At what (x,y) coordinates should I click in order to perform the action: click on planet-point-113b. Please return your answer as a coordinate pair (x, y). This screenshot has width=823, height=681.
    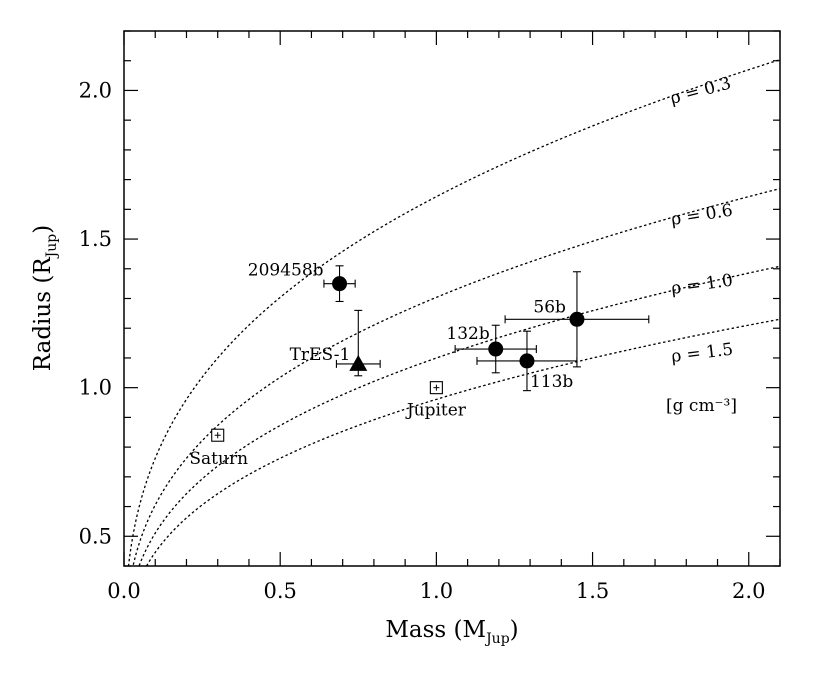
    Looking at the image, I should click on (527, 361).